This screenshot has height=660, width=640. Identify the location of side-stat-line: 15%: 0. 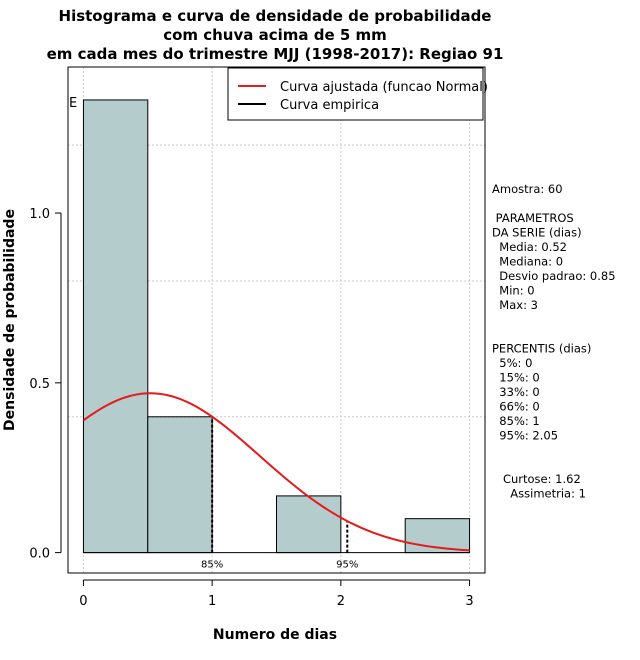
(516, 378).